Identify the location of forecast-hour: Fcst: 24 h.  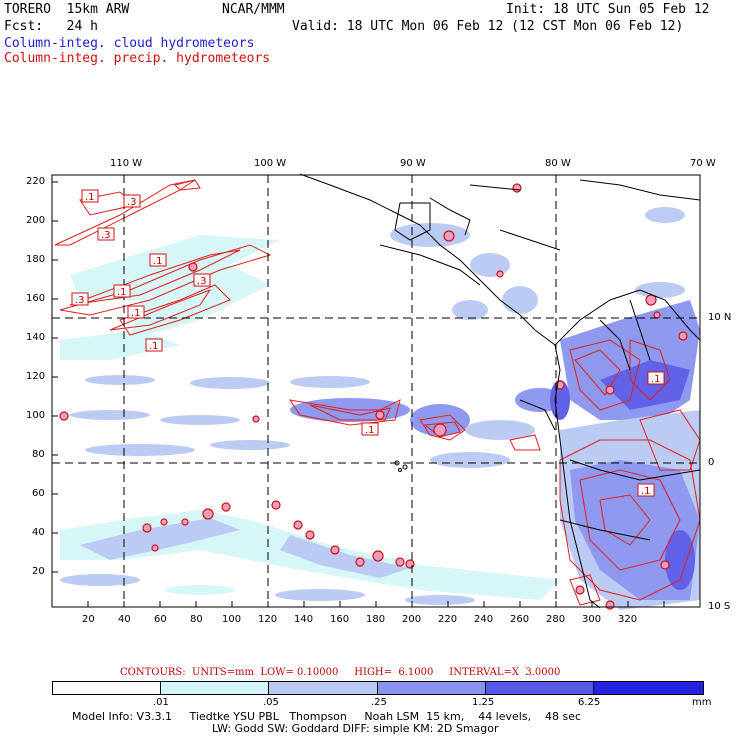
(51, 26).